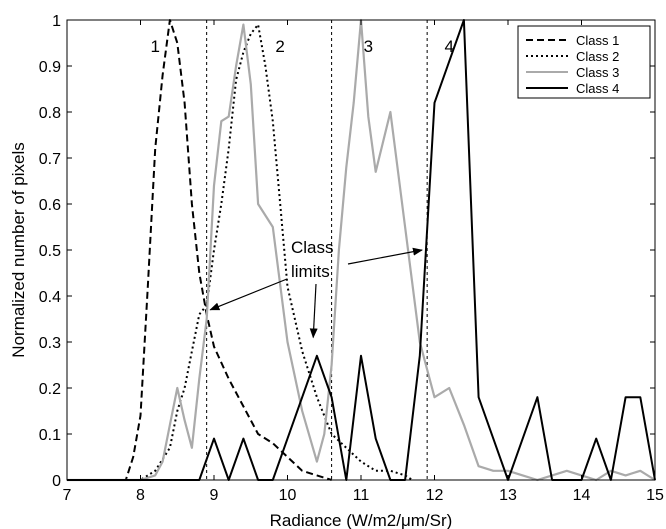 The height and width of the screenshot is (529, 666). What do you see at coordinates (448, 46) in the screenshot?
I see `region-label: 4` at bounding box center [448, 46].